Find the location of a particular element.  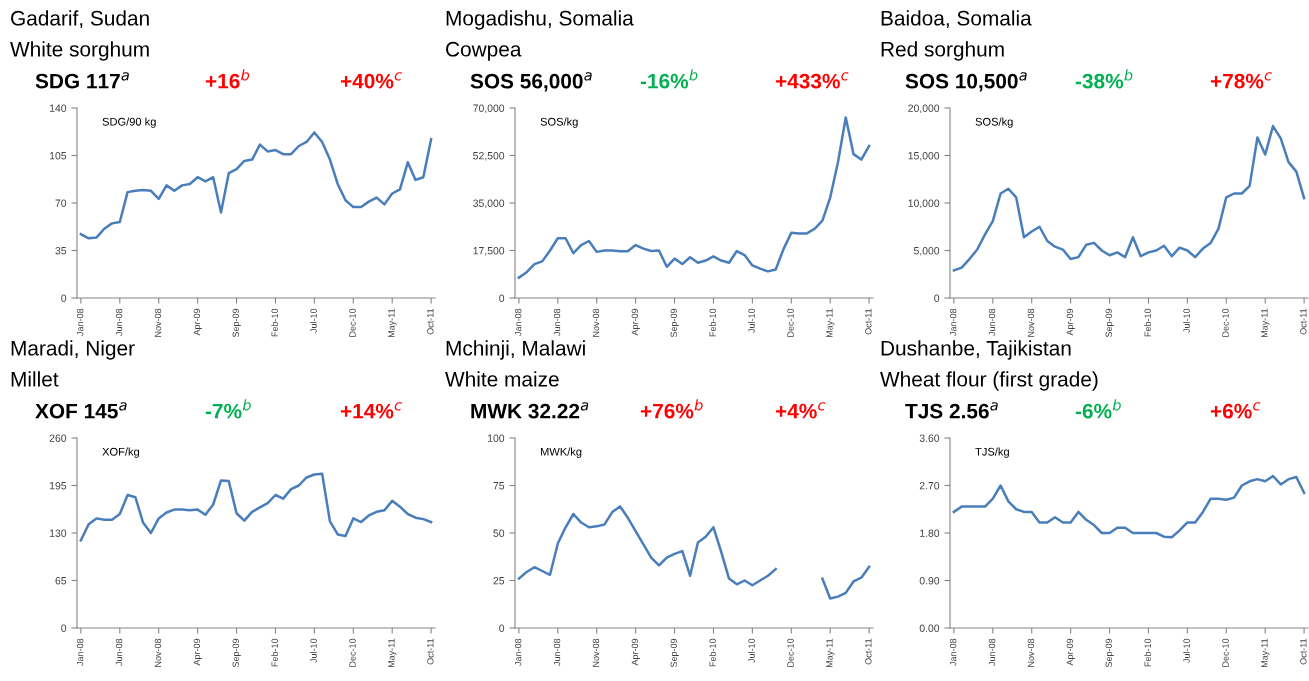

chart-subtitle: White sorghum is located at coordinates (79, 51).